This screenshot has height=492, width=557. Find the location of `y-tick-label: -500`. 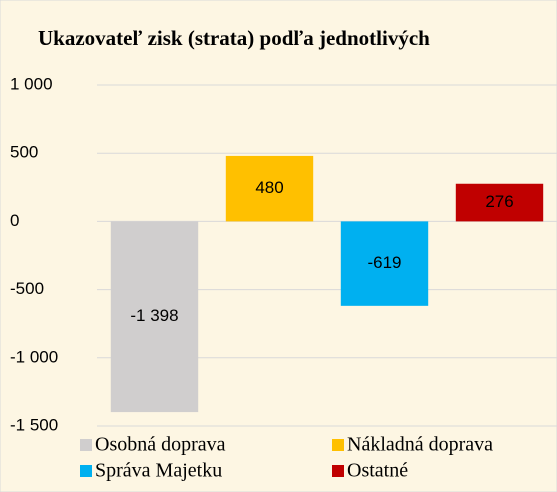

y-tick-label: -500 is located at coordinates (27, 288).